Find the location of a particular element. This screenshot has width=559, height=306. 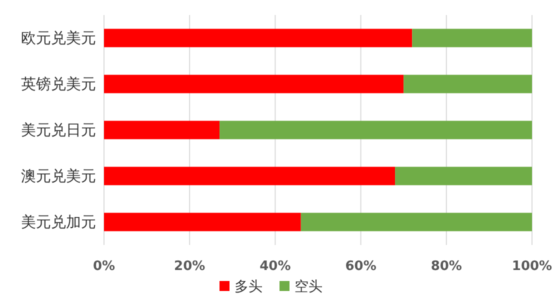

y-tick-label: 美元兑加元 is located at coordinates (58, 222).